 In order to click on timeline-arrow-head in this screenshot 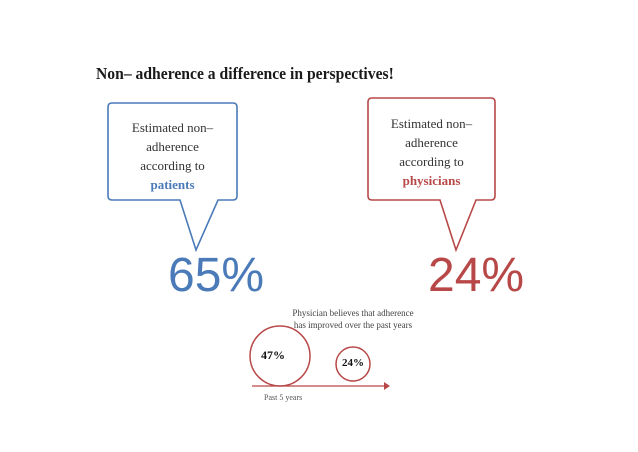, I will do `click(387, 386)`.